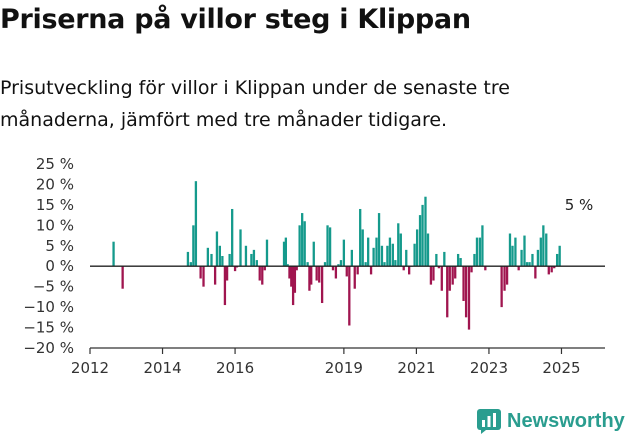 This screenshot has height=439, width=631. Describe the element at coordinates (489, 368) in the screenshot. I see `x-tick-label: 2023` at that location.